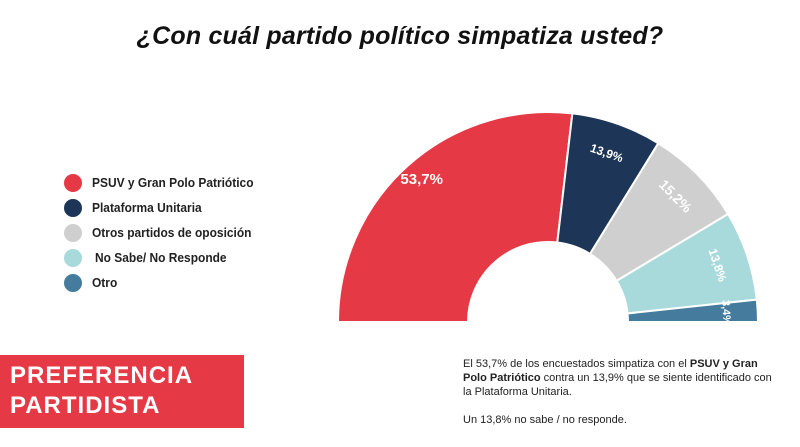  What do you see at coordinates (147, 207) in the screenshot?
I see `legend-label-plataforma-unitaria: Plataforma Unitaria` at bounding box center [147, 207].